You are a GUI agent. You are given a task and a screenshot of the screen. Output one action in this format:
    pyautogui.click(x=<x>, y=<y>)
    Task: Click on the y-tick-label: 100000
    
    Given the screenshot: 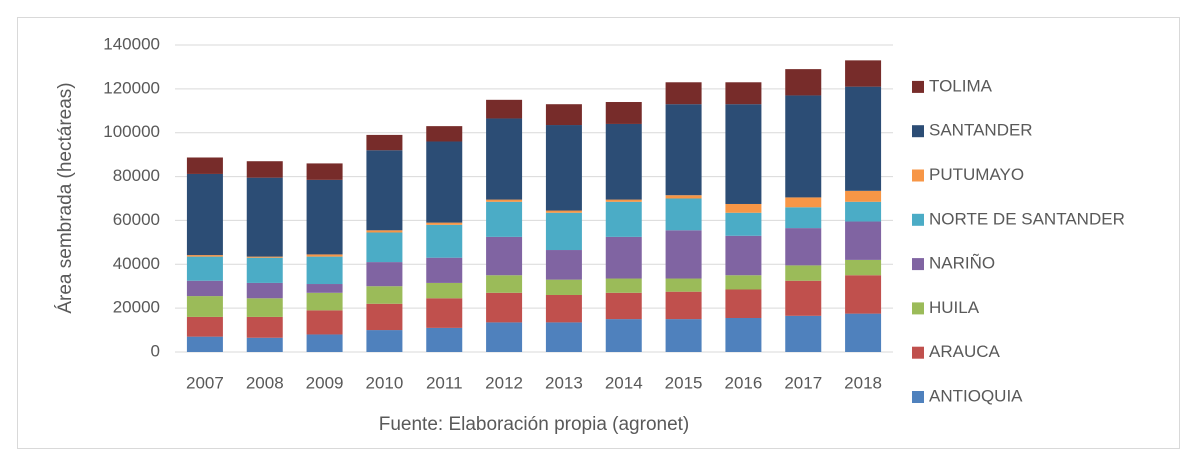 What is the action you would take?
    pyautogui.click(x=131, y=131)
    